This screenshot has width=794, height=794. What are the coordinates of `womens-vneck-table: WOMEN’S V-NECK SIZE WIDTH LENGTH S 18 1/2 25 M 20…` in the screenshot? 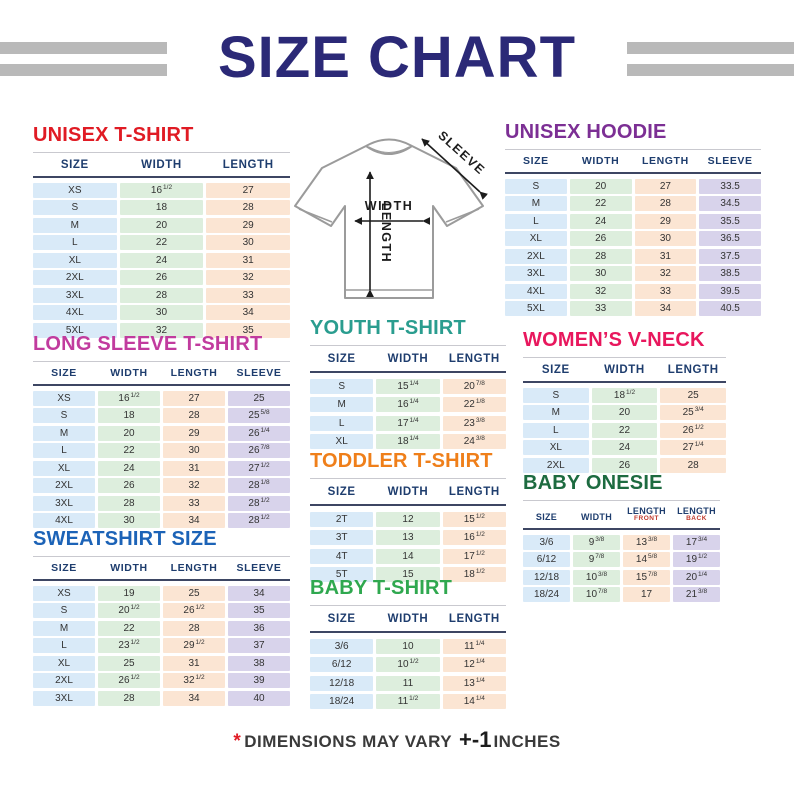 It's located at (624, 401).